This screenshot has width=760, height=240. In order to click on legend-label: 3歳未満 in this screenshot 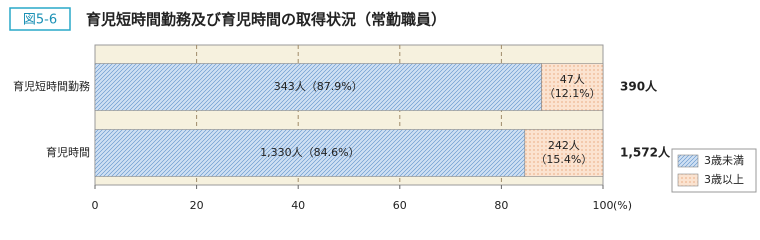, I will do `click(724, 160)`.